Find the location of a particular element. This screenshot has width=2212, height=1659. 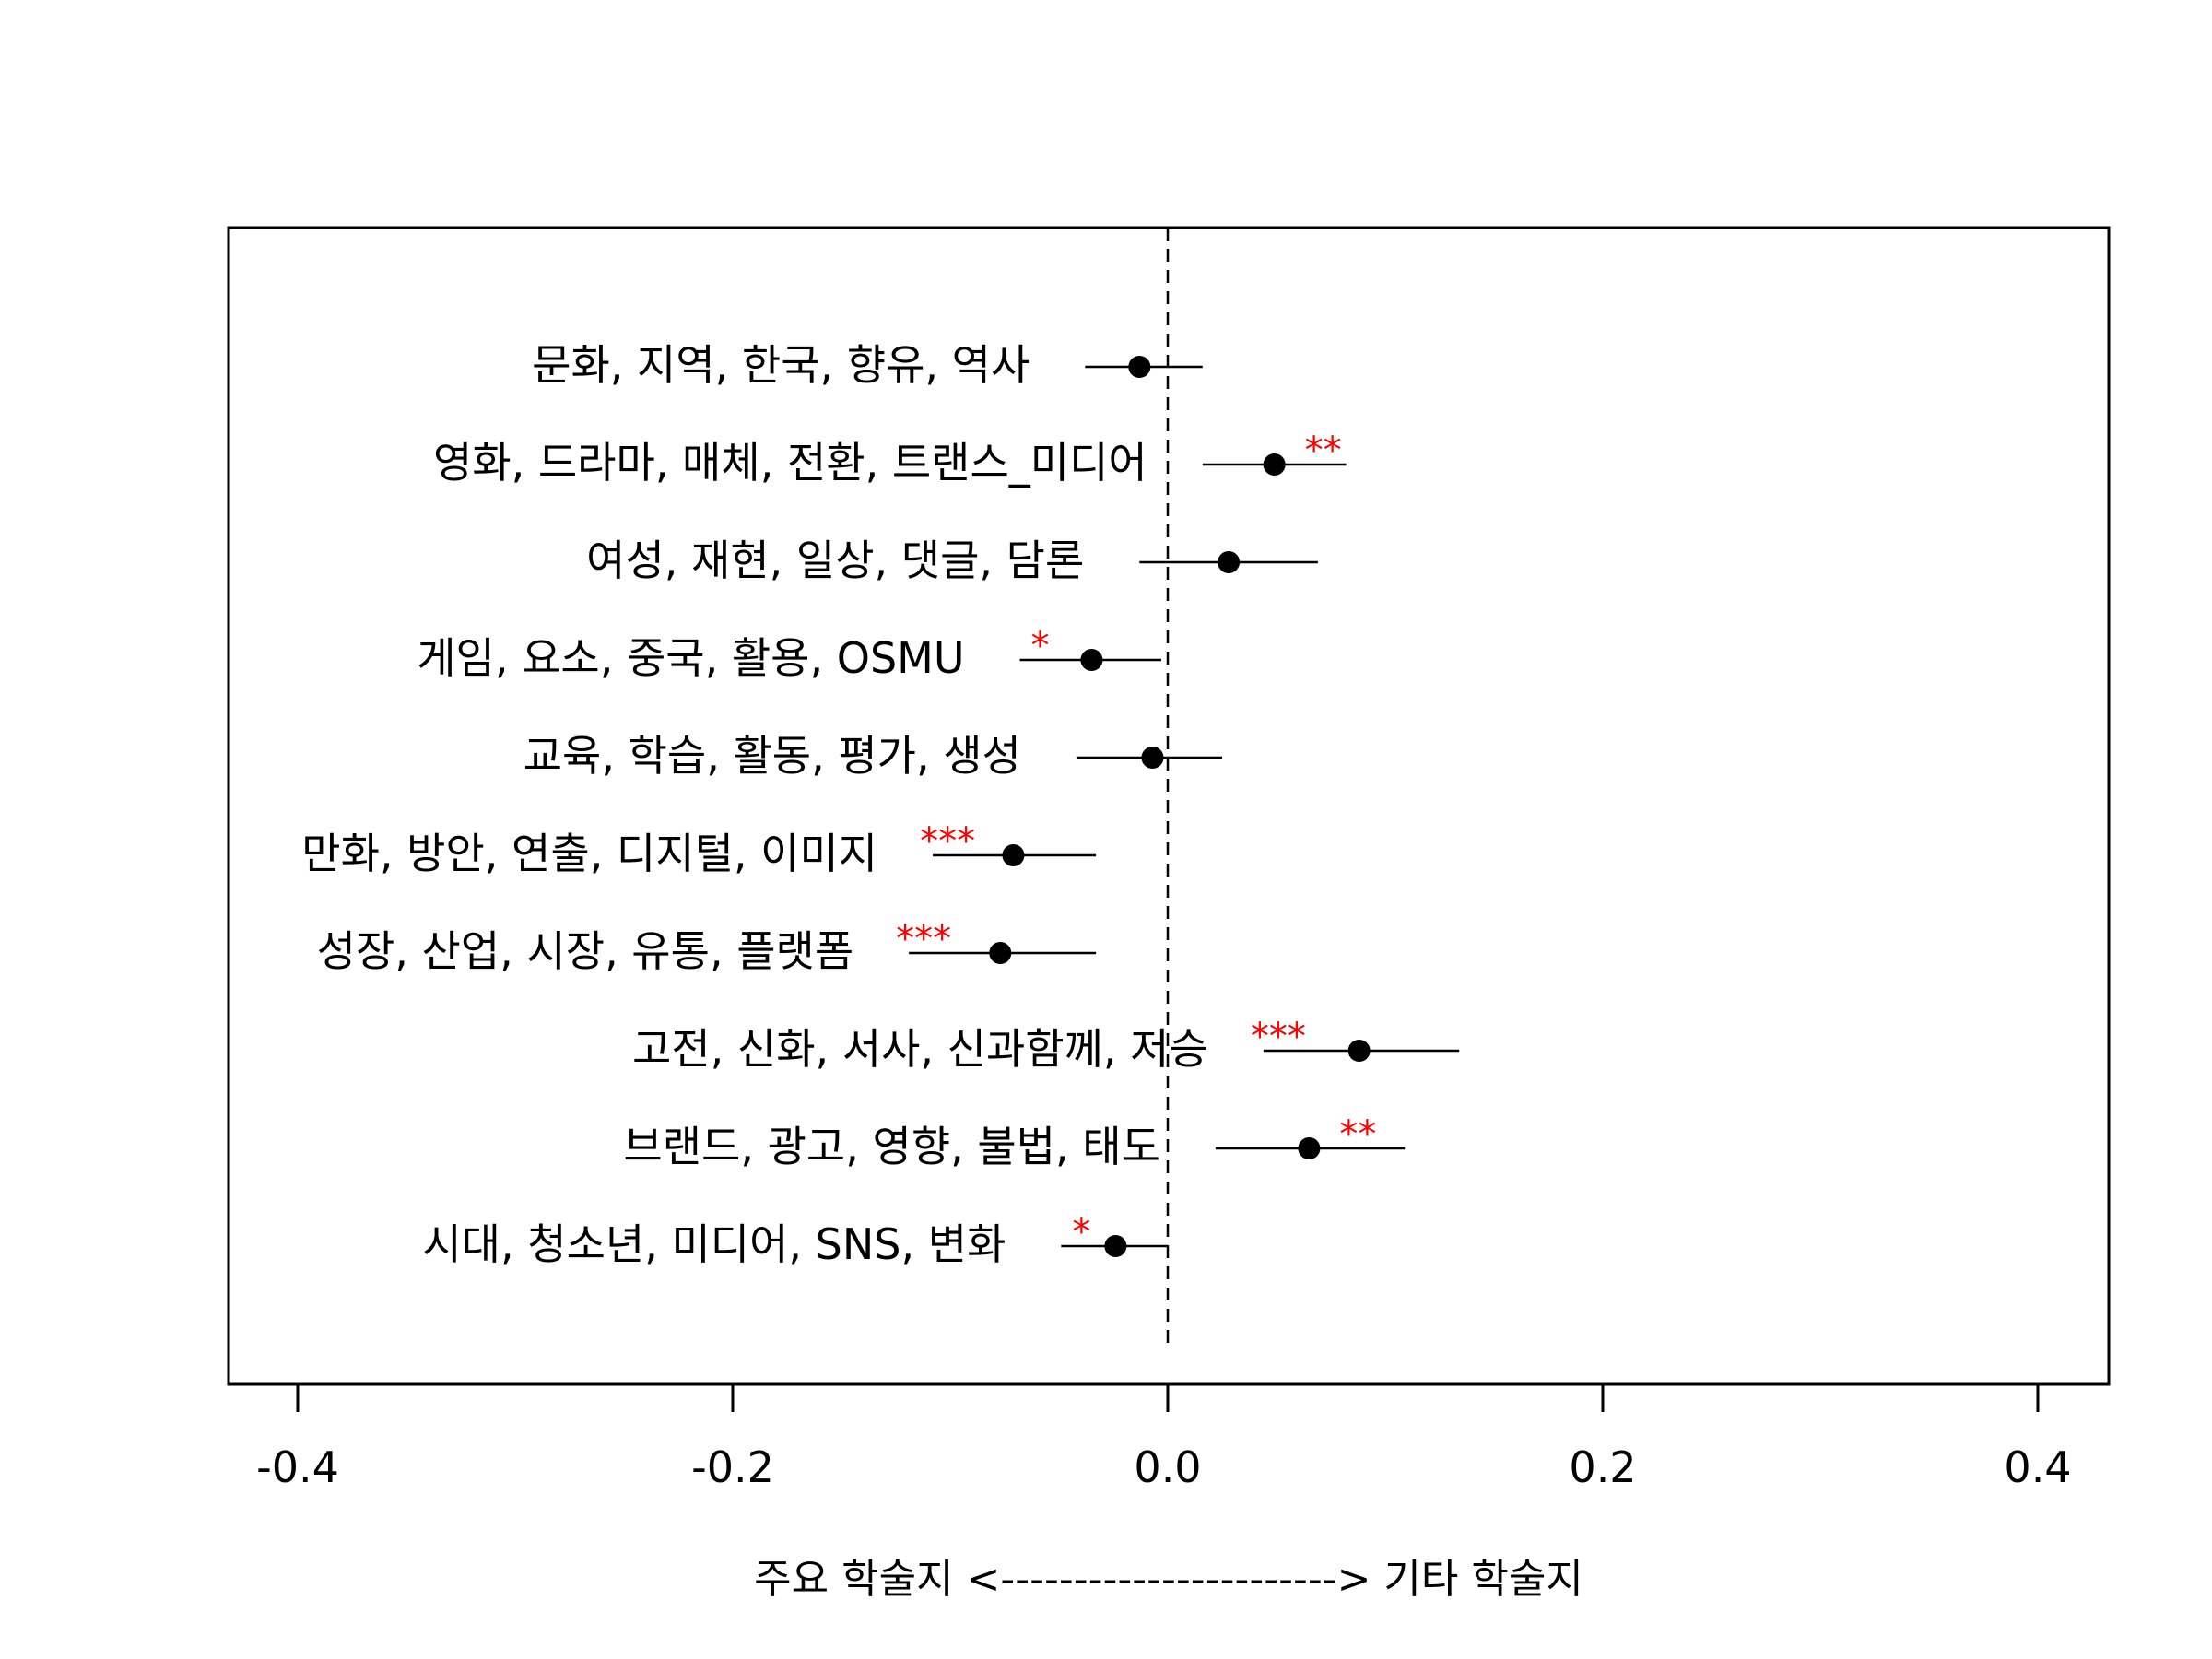

row-label: 성장, 산업, 시장, 유통, 플랫폼 is located at coordinates (585, 951).